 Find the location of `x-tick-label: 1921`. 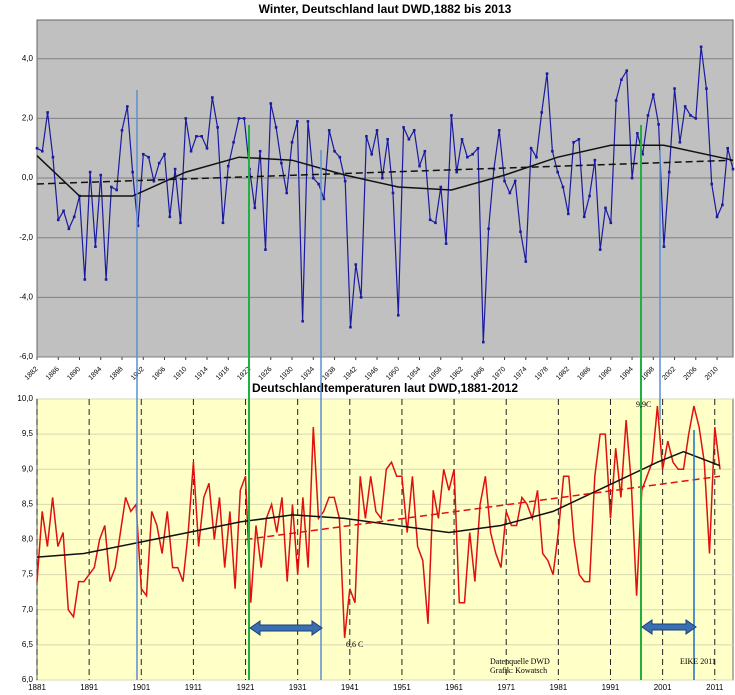

x-tick-label: 1921 is located at coordinates (246, 687).